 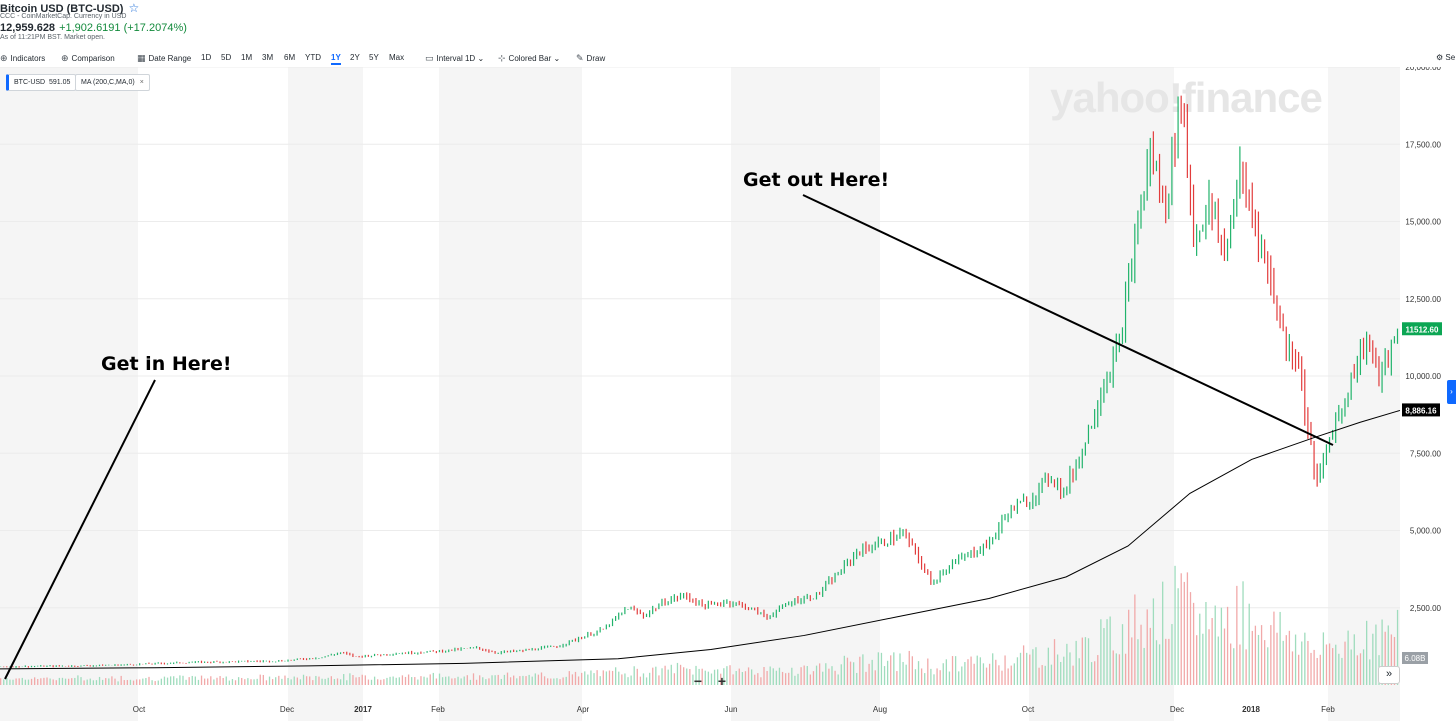 I want to click on month-band, so click(x=1364, y=394).